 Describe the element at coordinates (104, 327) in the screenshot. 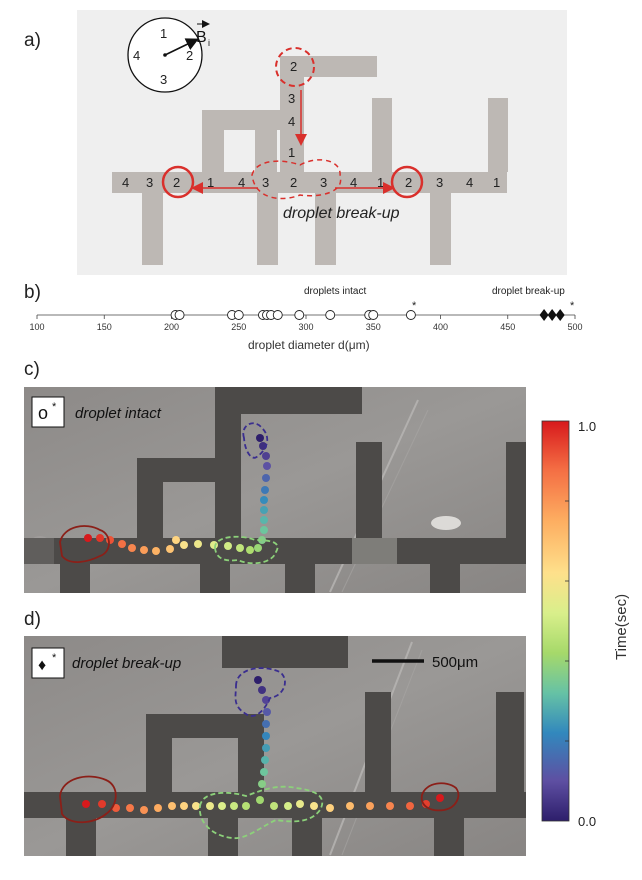

I see `tick-label: 150` at that location.